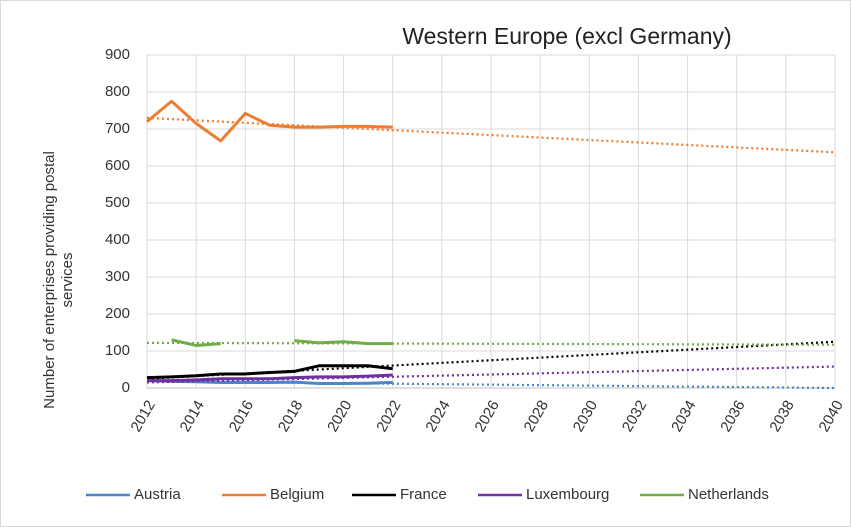 The height and width of the screenshot is (527, 851). I want to click on y-axis-label-line: Number of enterprises providing postal, so click(49, 280).